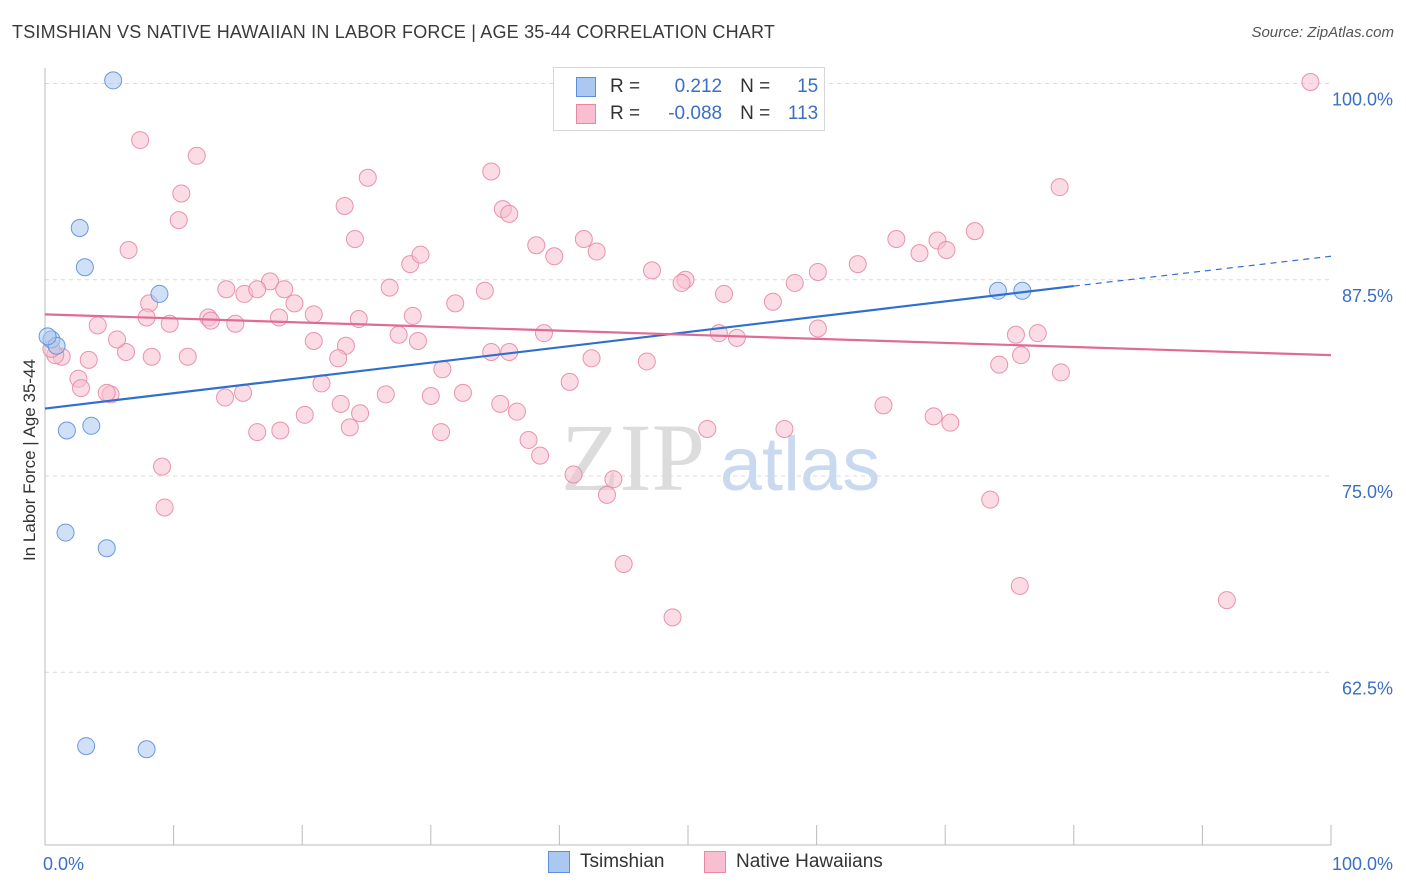 This screenshot has width=1406, height=892. What do you see at coordinates (622, 861) in the screenshot?
I see `series-label-tsimshian: Tsimshian` at bounding box center [622, 861].